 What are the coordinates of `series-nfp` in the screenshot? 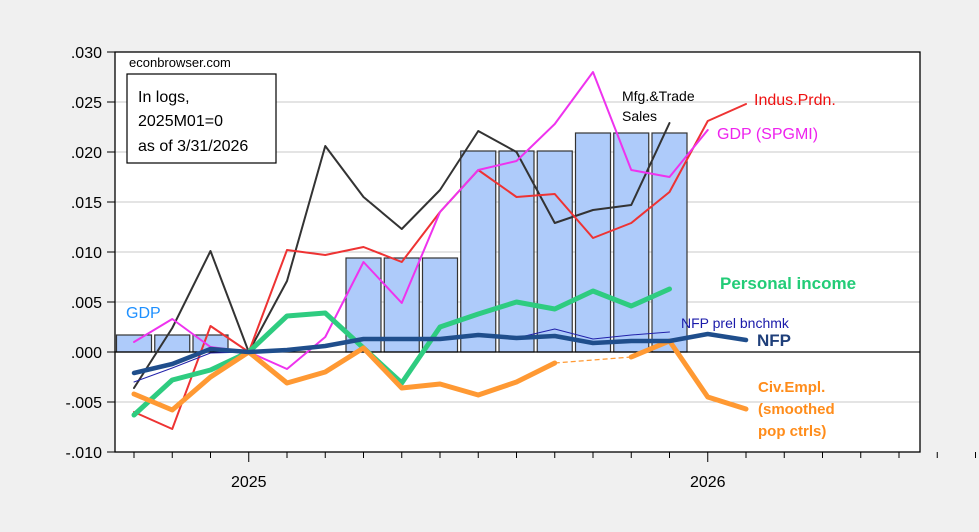 It's located at (440, 353).